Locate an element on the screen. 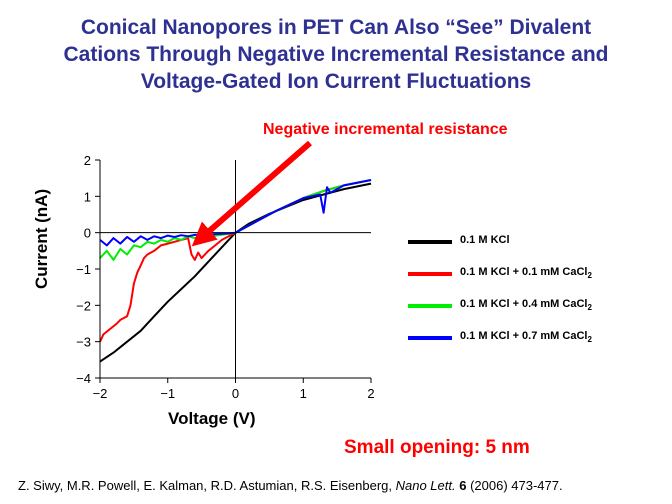 The width and height of the screenshot is (672, 504). citation-volume: 6 is located at coordinates (463, 485).